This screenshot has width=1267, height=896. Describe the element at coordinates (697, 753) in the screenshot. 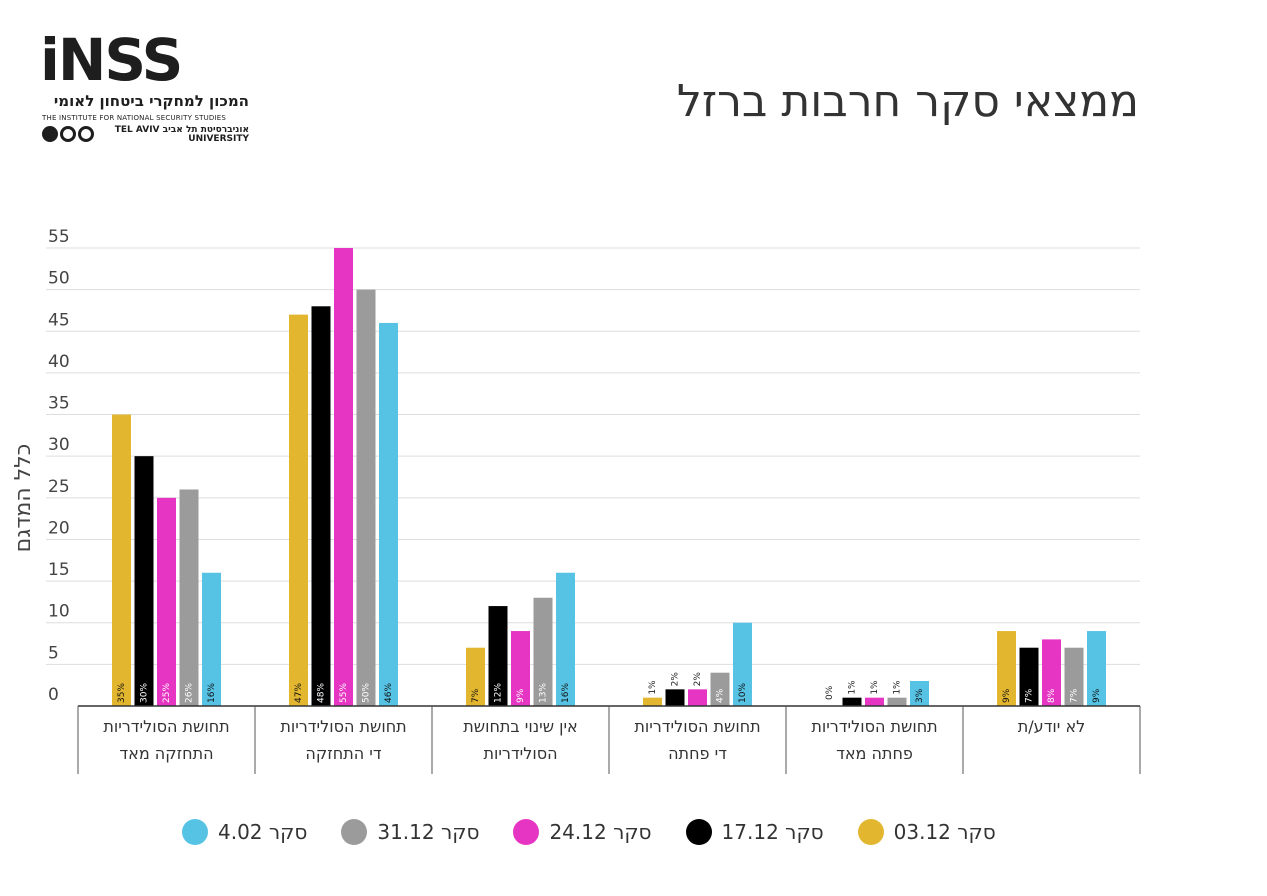

I see `category-label-3-line-1: די פחתה` at that location.